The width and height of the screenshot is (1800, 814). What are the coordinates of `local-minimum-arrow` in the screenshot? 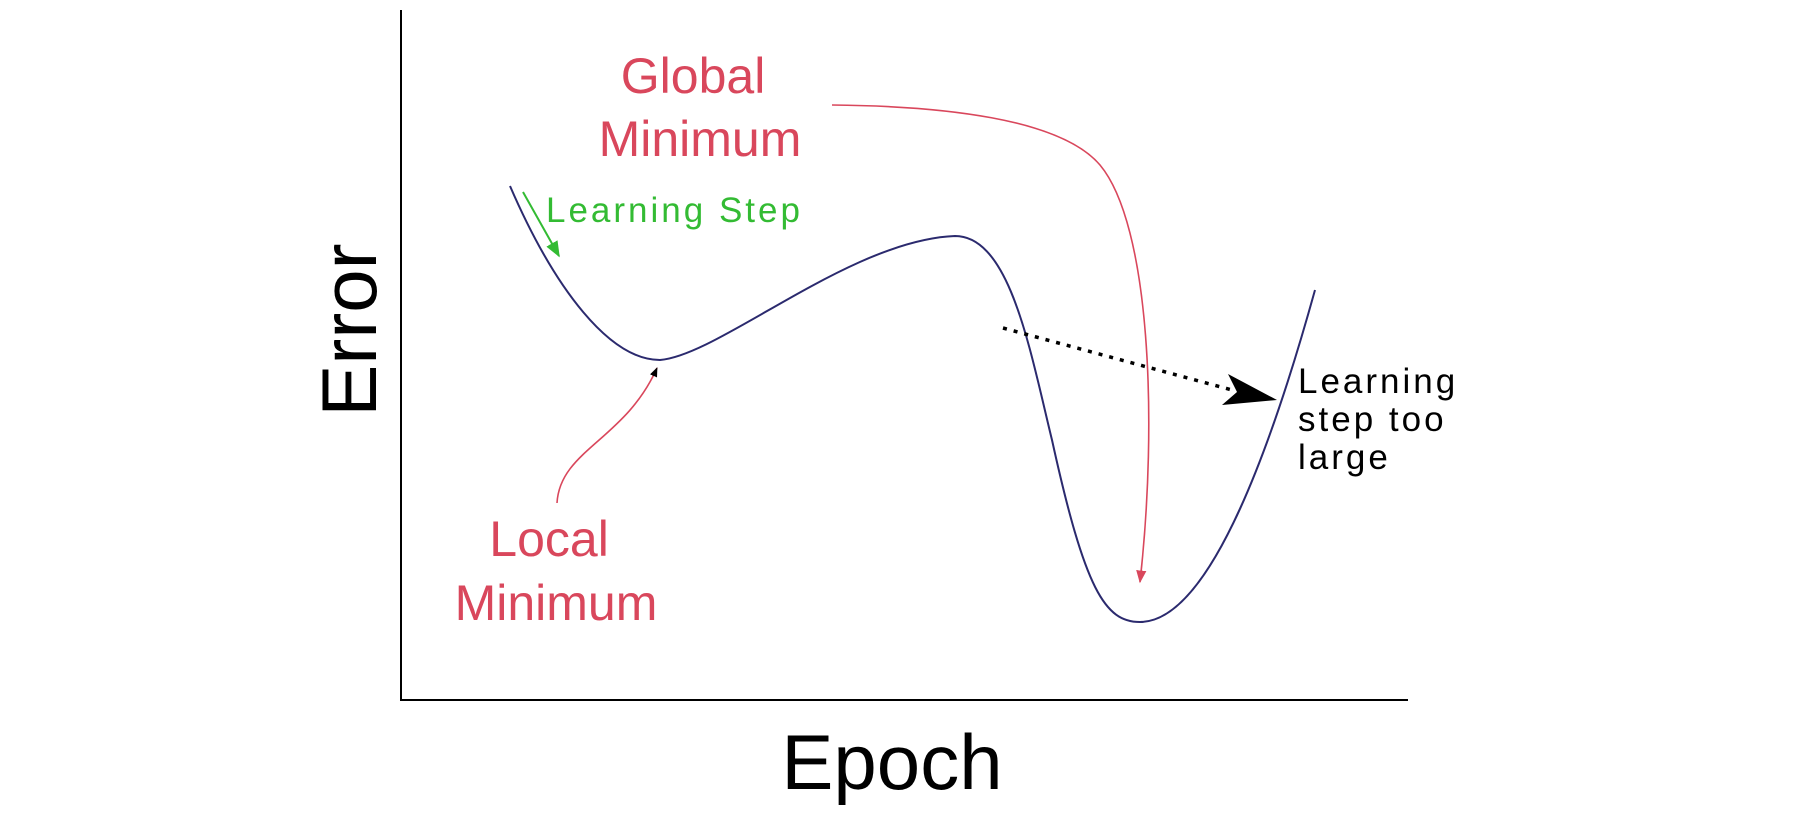 It's located at (607, 435).